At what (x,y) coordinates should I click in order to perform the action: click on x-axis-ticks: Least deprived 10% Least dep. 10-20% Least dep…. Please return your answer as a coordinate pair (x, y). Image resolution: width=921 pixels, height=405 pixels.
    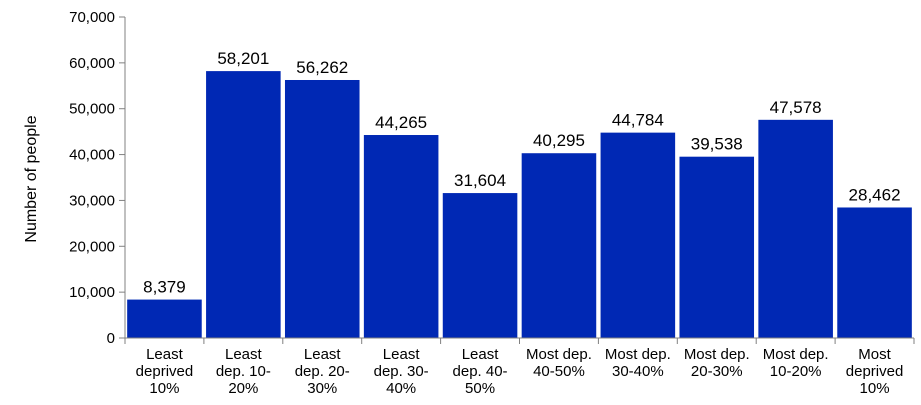
    Looking at the image, I should click on (519, 367).